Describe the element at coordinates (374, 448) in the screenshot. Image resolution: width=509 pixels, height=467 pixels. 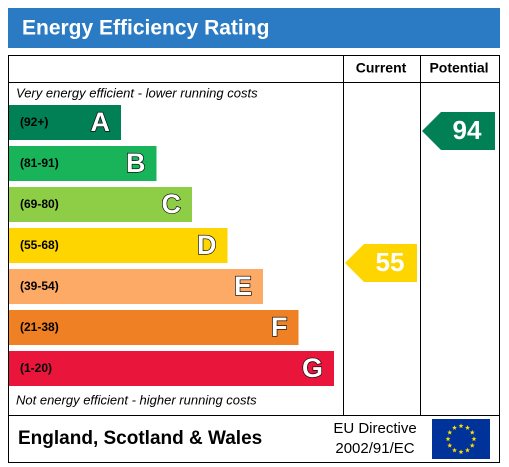
I see `directive-line: 2002/91/EC` at that location.